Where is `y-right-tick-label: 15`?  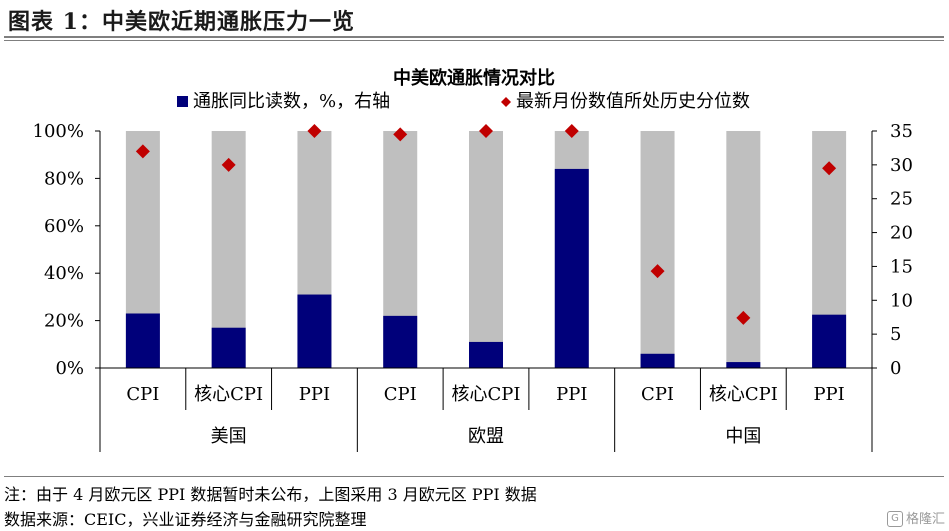 y-right-tick-label: 15 is located at coordinates (901, 266).